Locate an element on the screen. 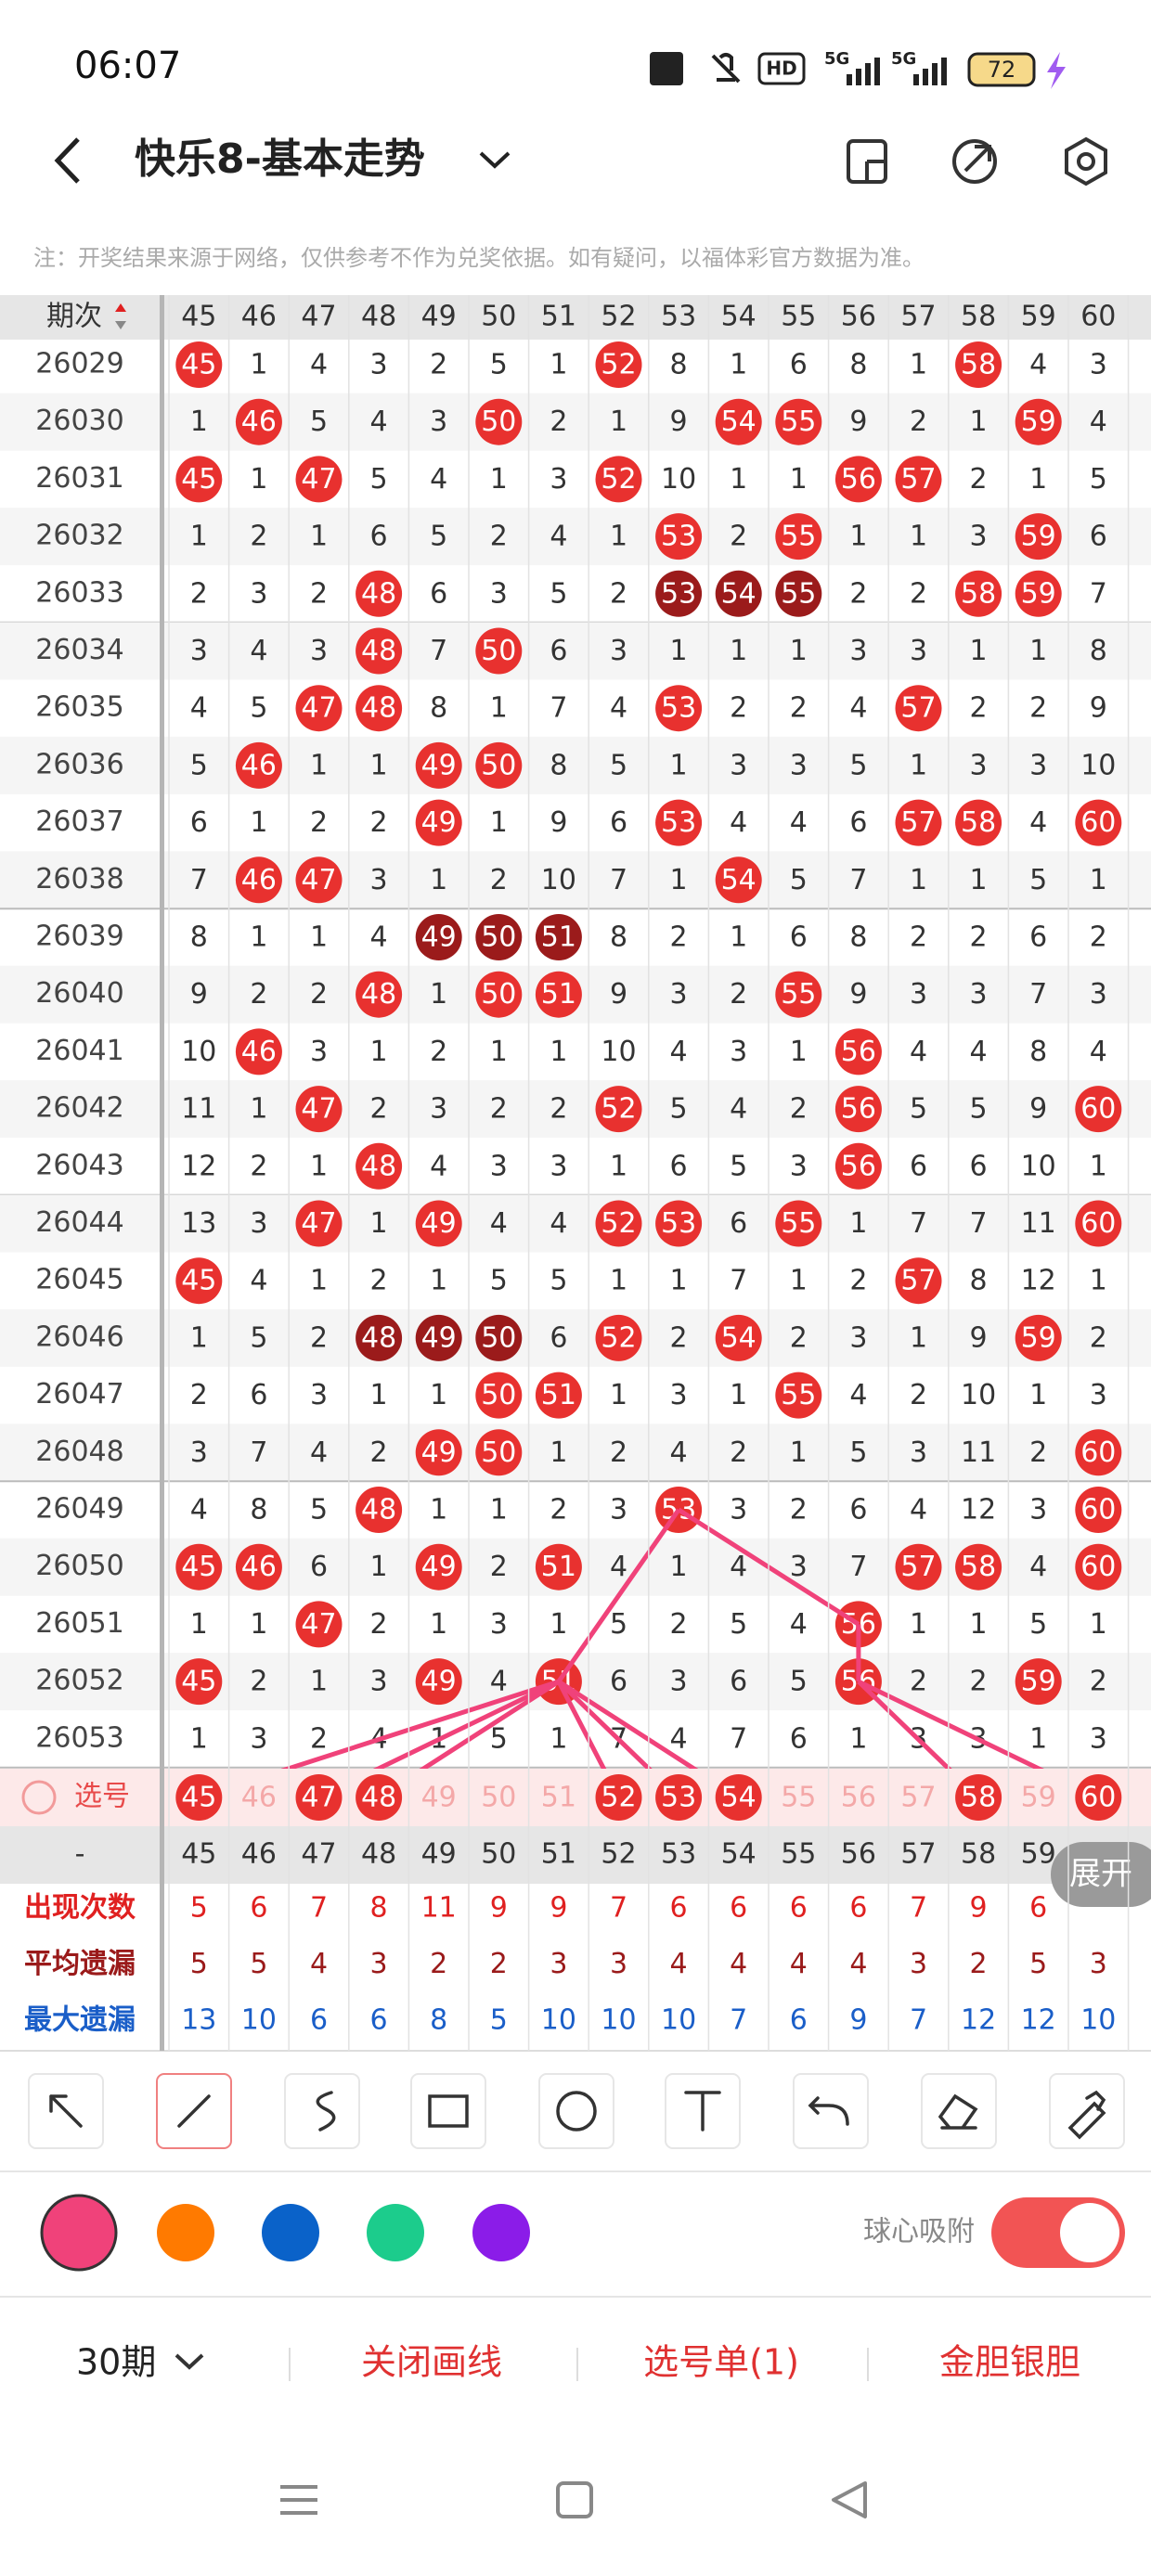 The height and width of the screenshot is (2576, 1151). selected-number: 58 is located at coordinates (979, 1798).